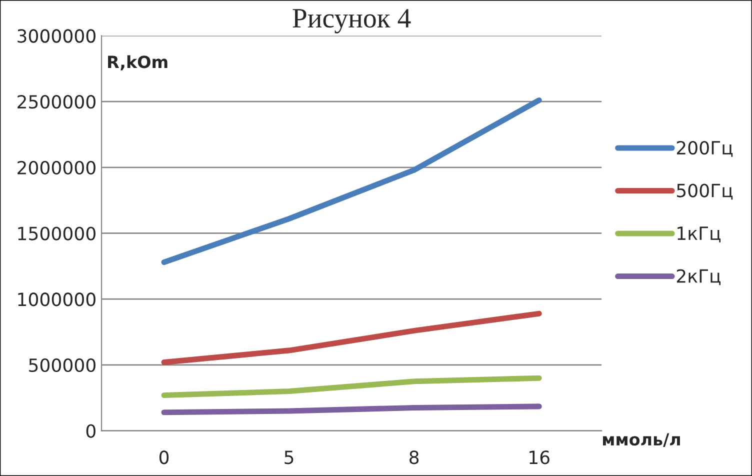  Describe the element at coordinates (699, 234) in the screenshot. I see `legend-label: 1кГц` at that location.